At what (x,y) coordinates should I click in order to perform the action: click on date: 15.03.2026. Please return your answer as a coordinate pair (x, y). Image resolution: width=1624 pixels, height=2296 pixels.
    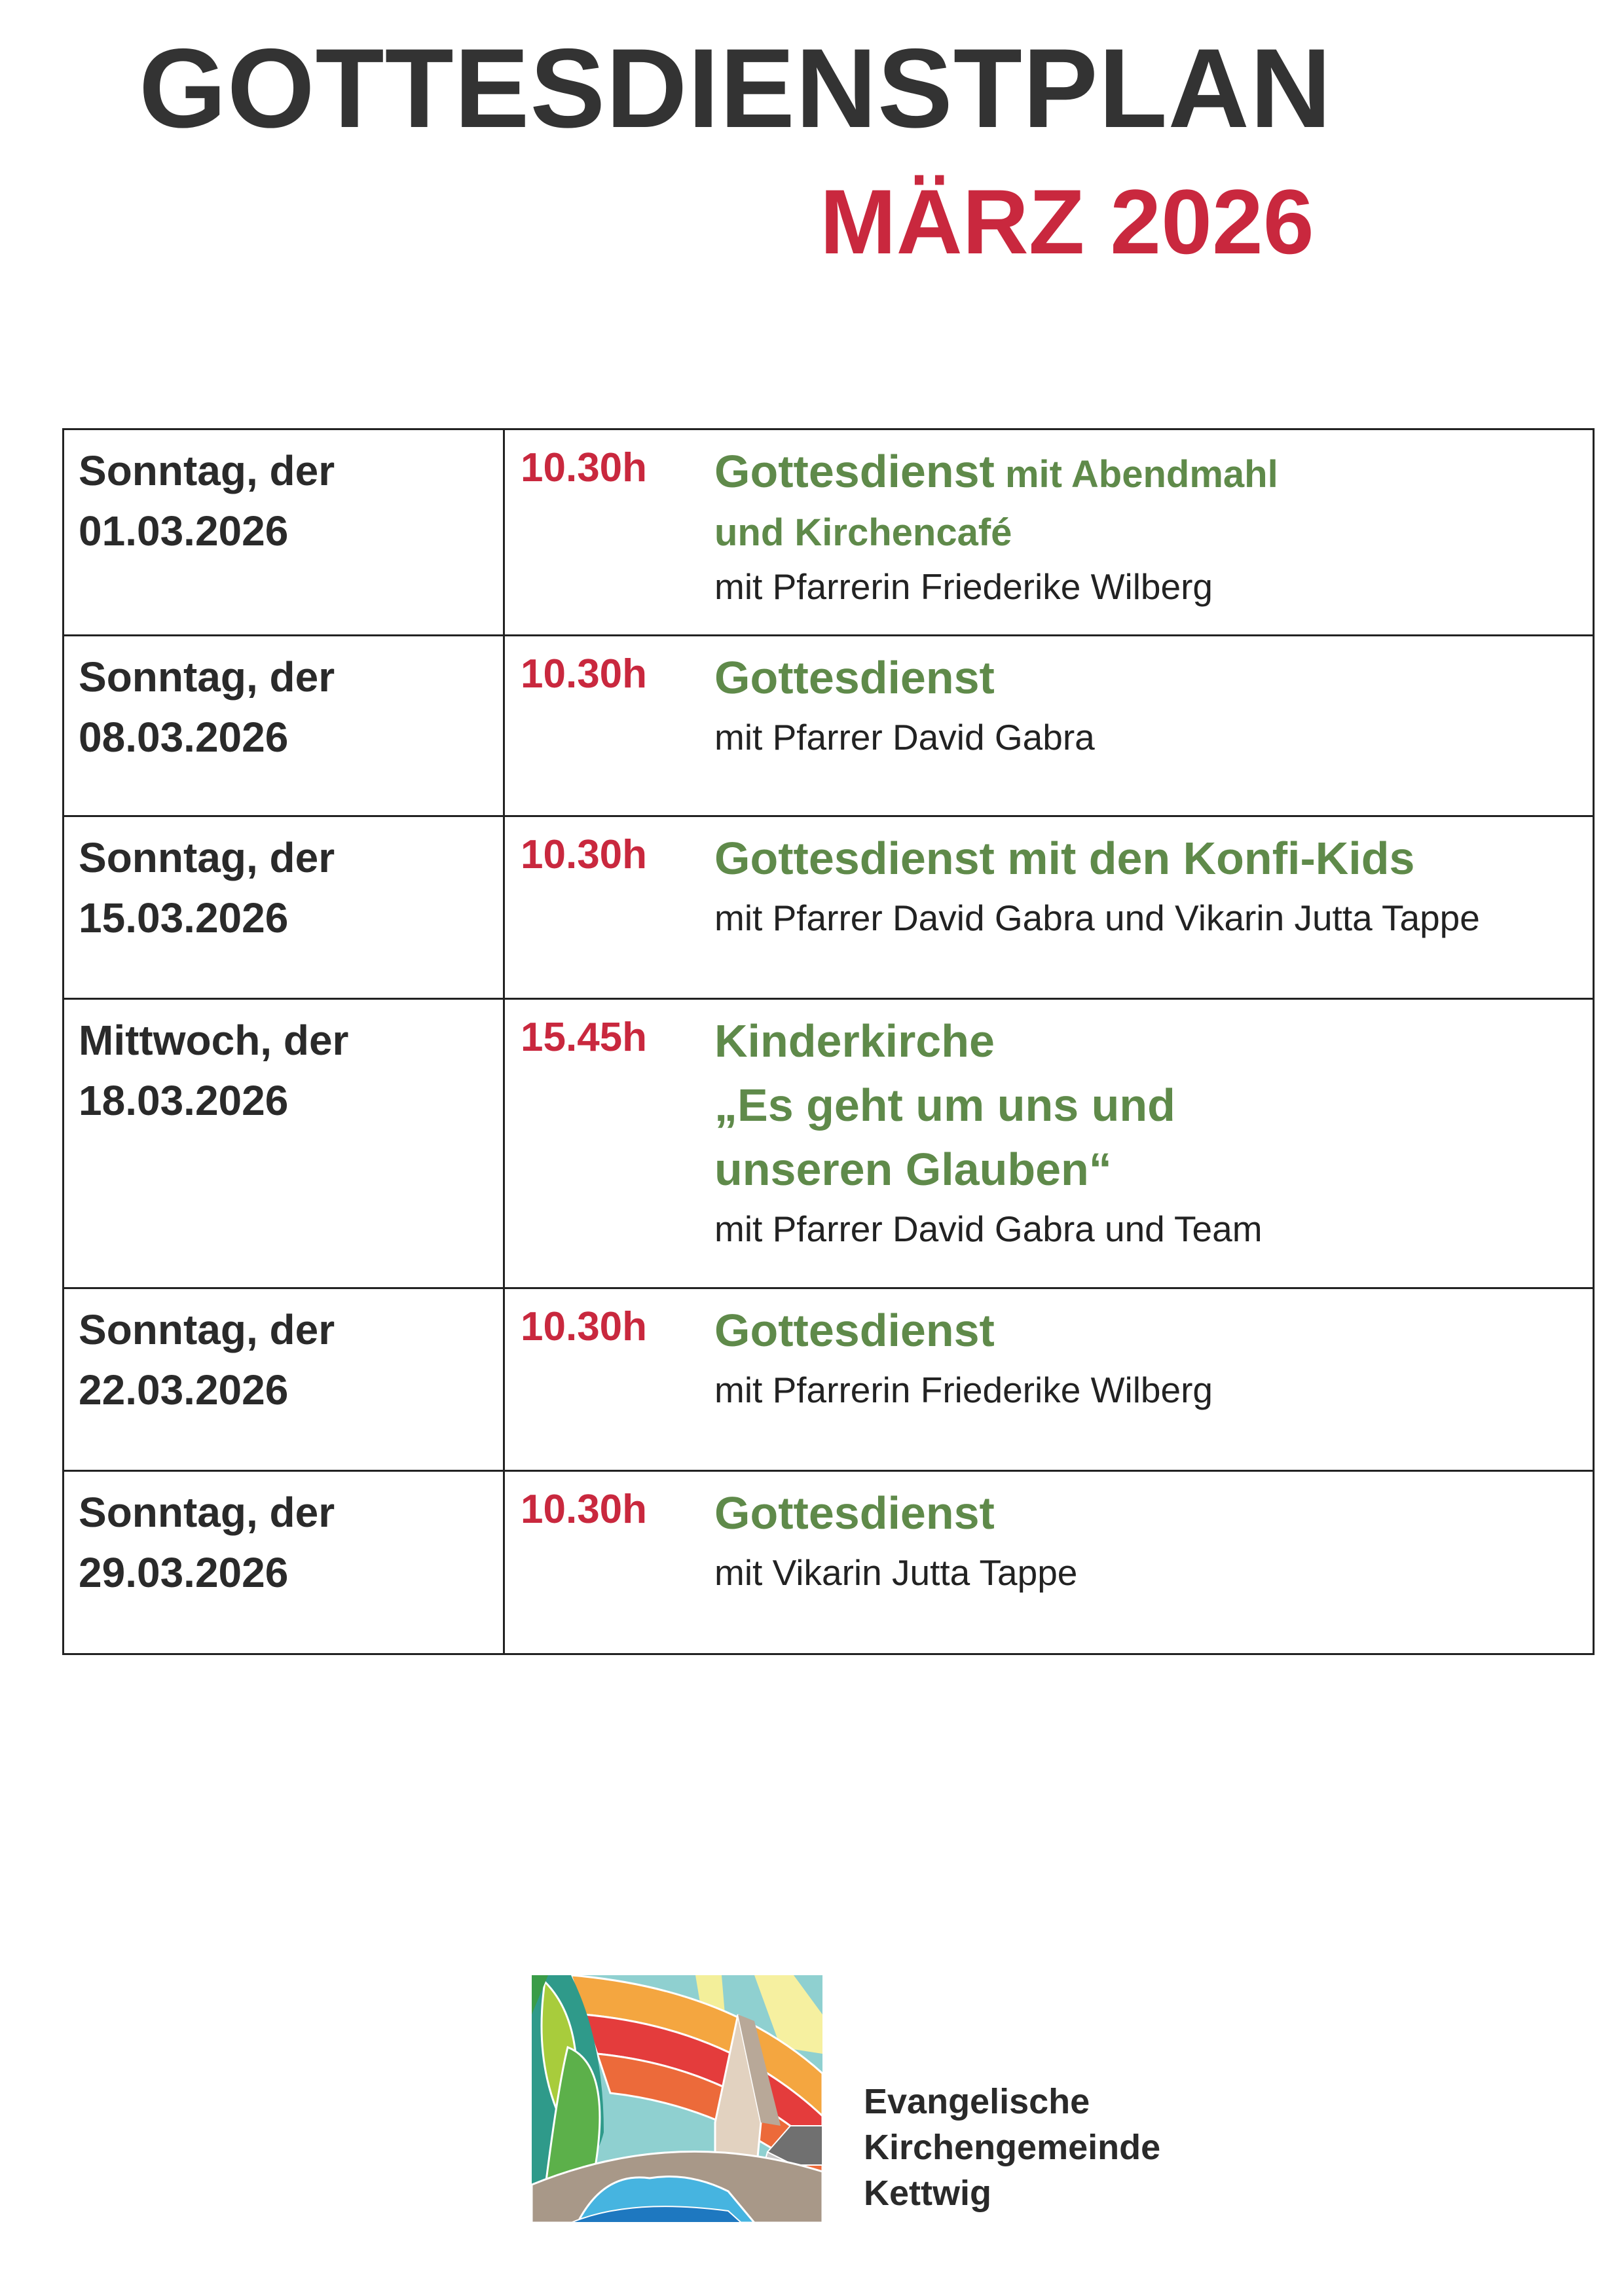
    Looking at the image, I should click on (184, 917).